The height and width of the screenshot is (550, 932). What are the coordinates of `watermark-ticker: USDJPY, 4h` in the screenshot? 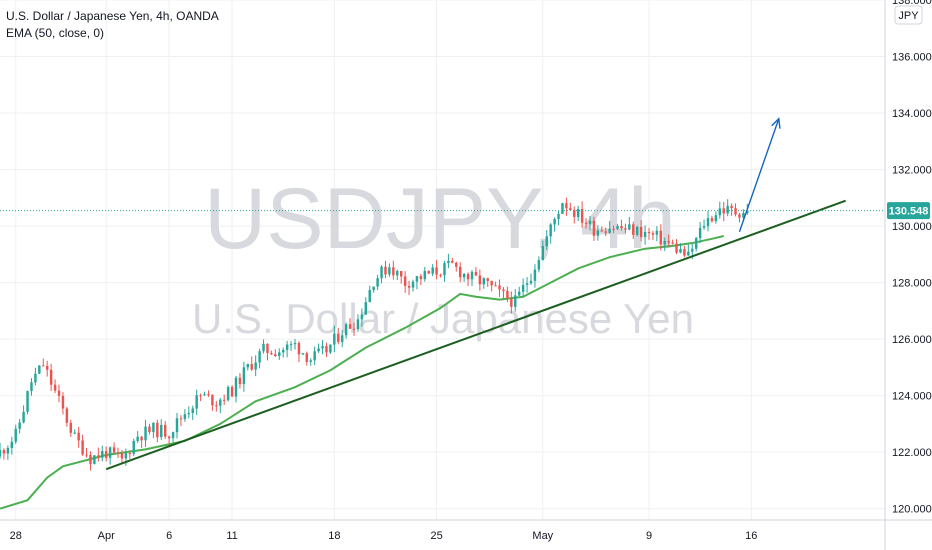 It's located at (440, 219).